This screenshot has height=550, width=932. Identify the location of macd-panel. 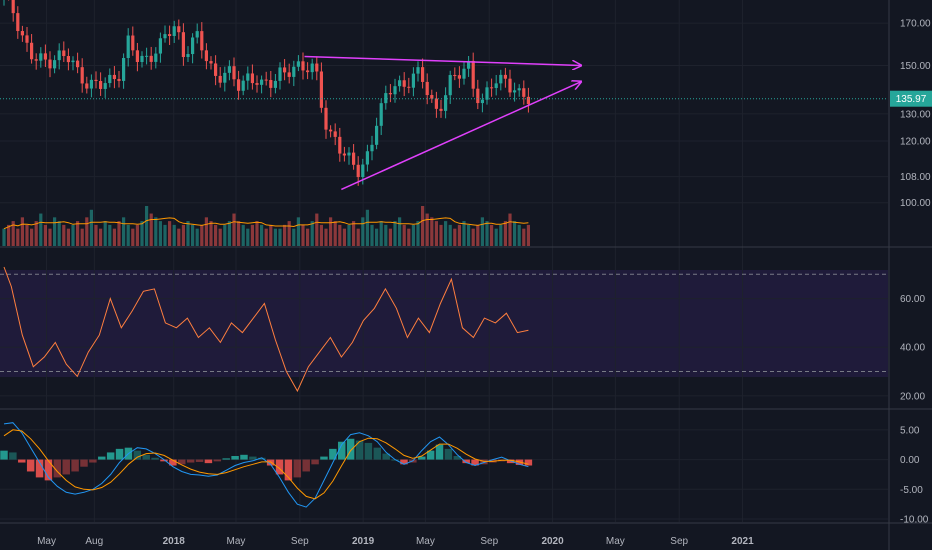
(266, 465).